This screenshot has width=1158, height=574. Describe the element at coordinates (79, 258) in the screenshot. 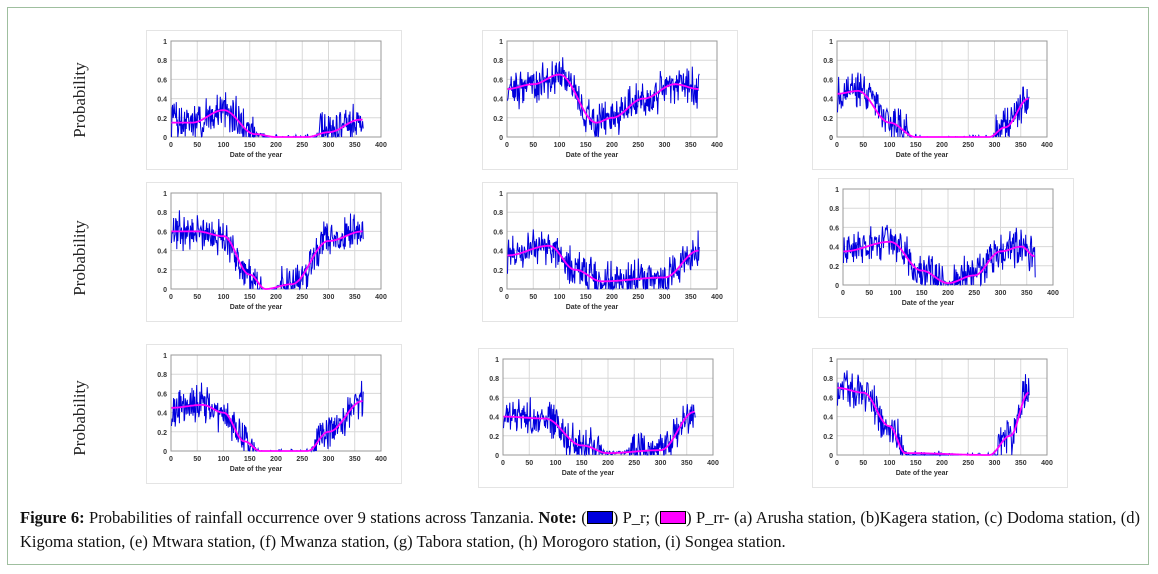

I see `y-axis-label-row2: Probability` at that location.